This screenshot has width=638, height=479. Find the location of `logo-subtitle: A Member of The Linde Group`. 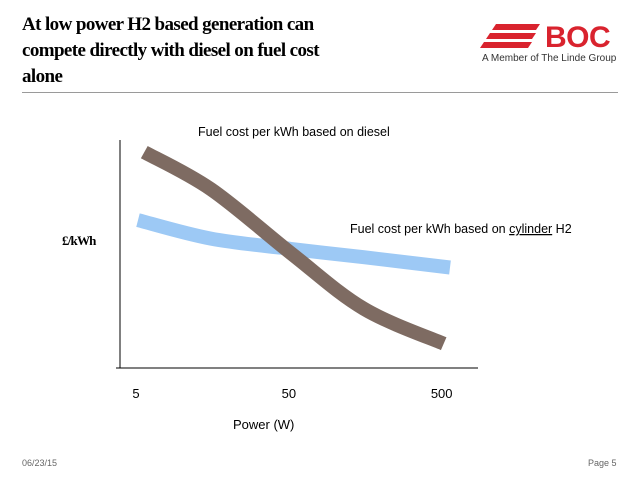

logo-subtitle: A Member of The Linde Group is located at coordinates (549, 58).